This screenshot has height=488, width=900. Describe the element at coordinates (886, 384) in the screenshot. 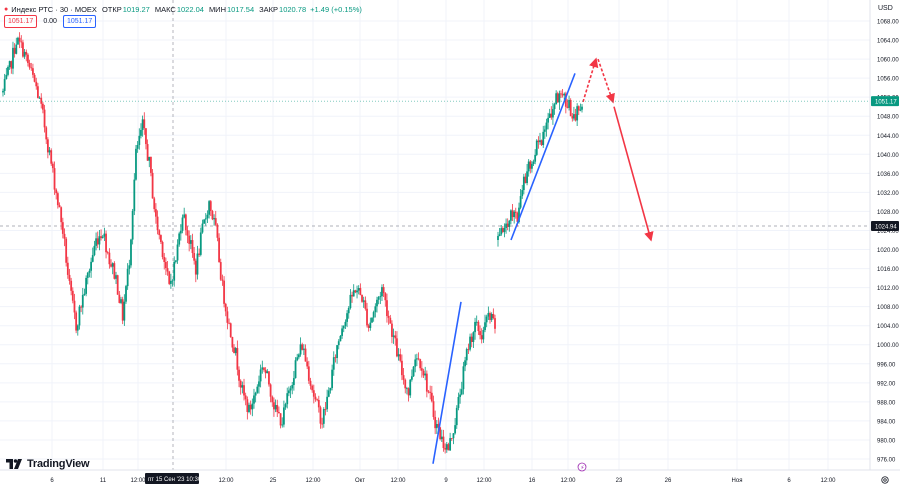

I see `price-tick-label: 992.00` at that location.